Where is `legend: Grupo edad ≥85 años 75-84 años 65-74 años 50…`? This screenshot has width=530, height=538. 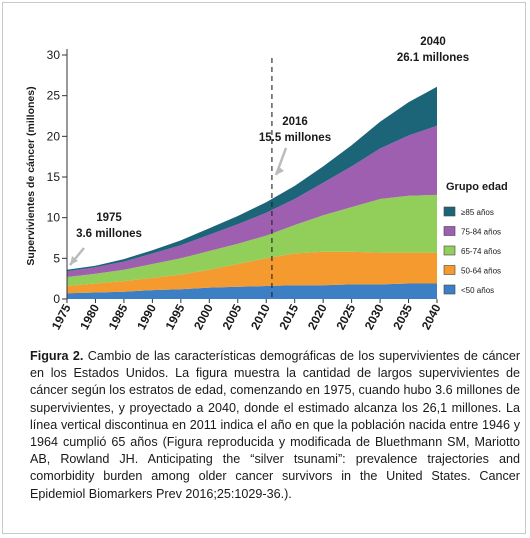 legend: Grupo edad ≥85 años 75-84 años 65-74 años 50… is located at coordinates (475, 238).